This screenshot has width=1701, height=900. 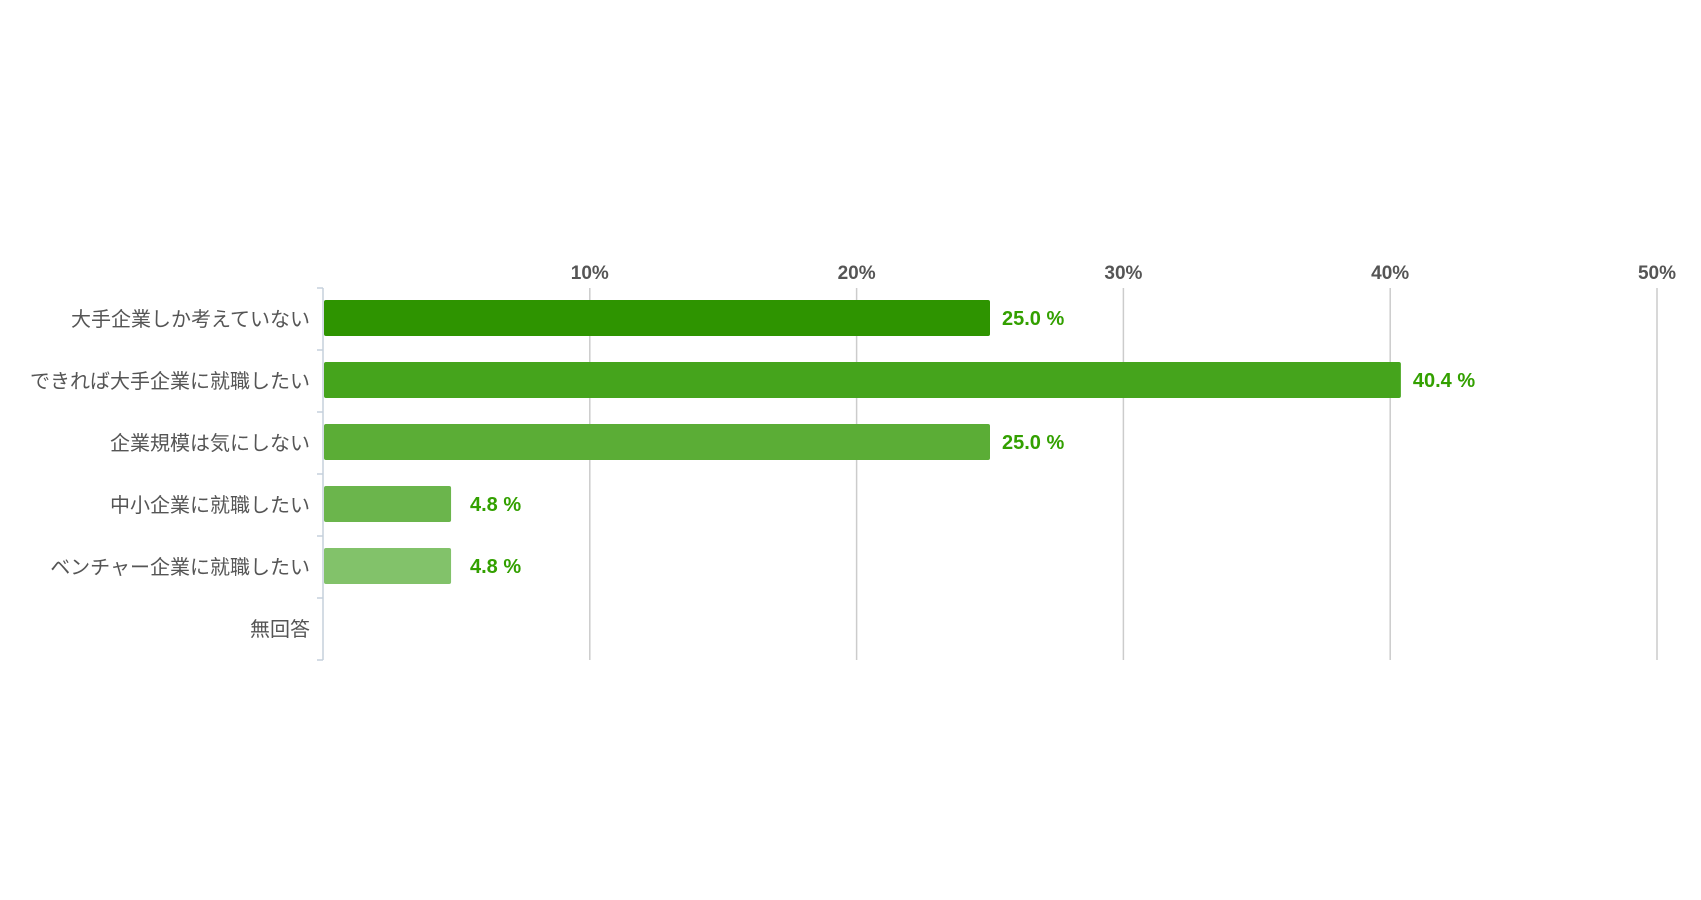 I want to click on x-tick-label: 20%, so click(x=857, y=273).